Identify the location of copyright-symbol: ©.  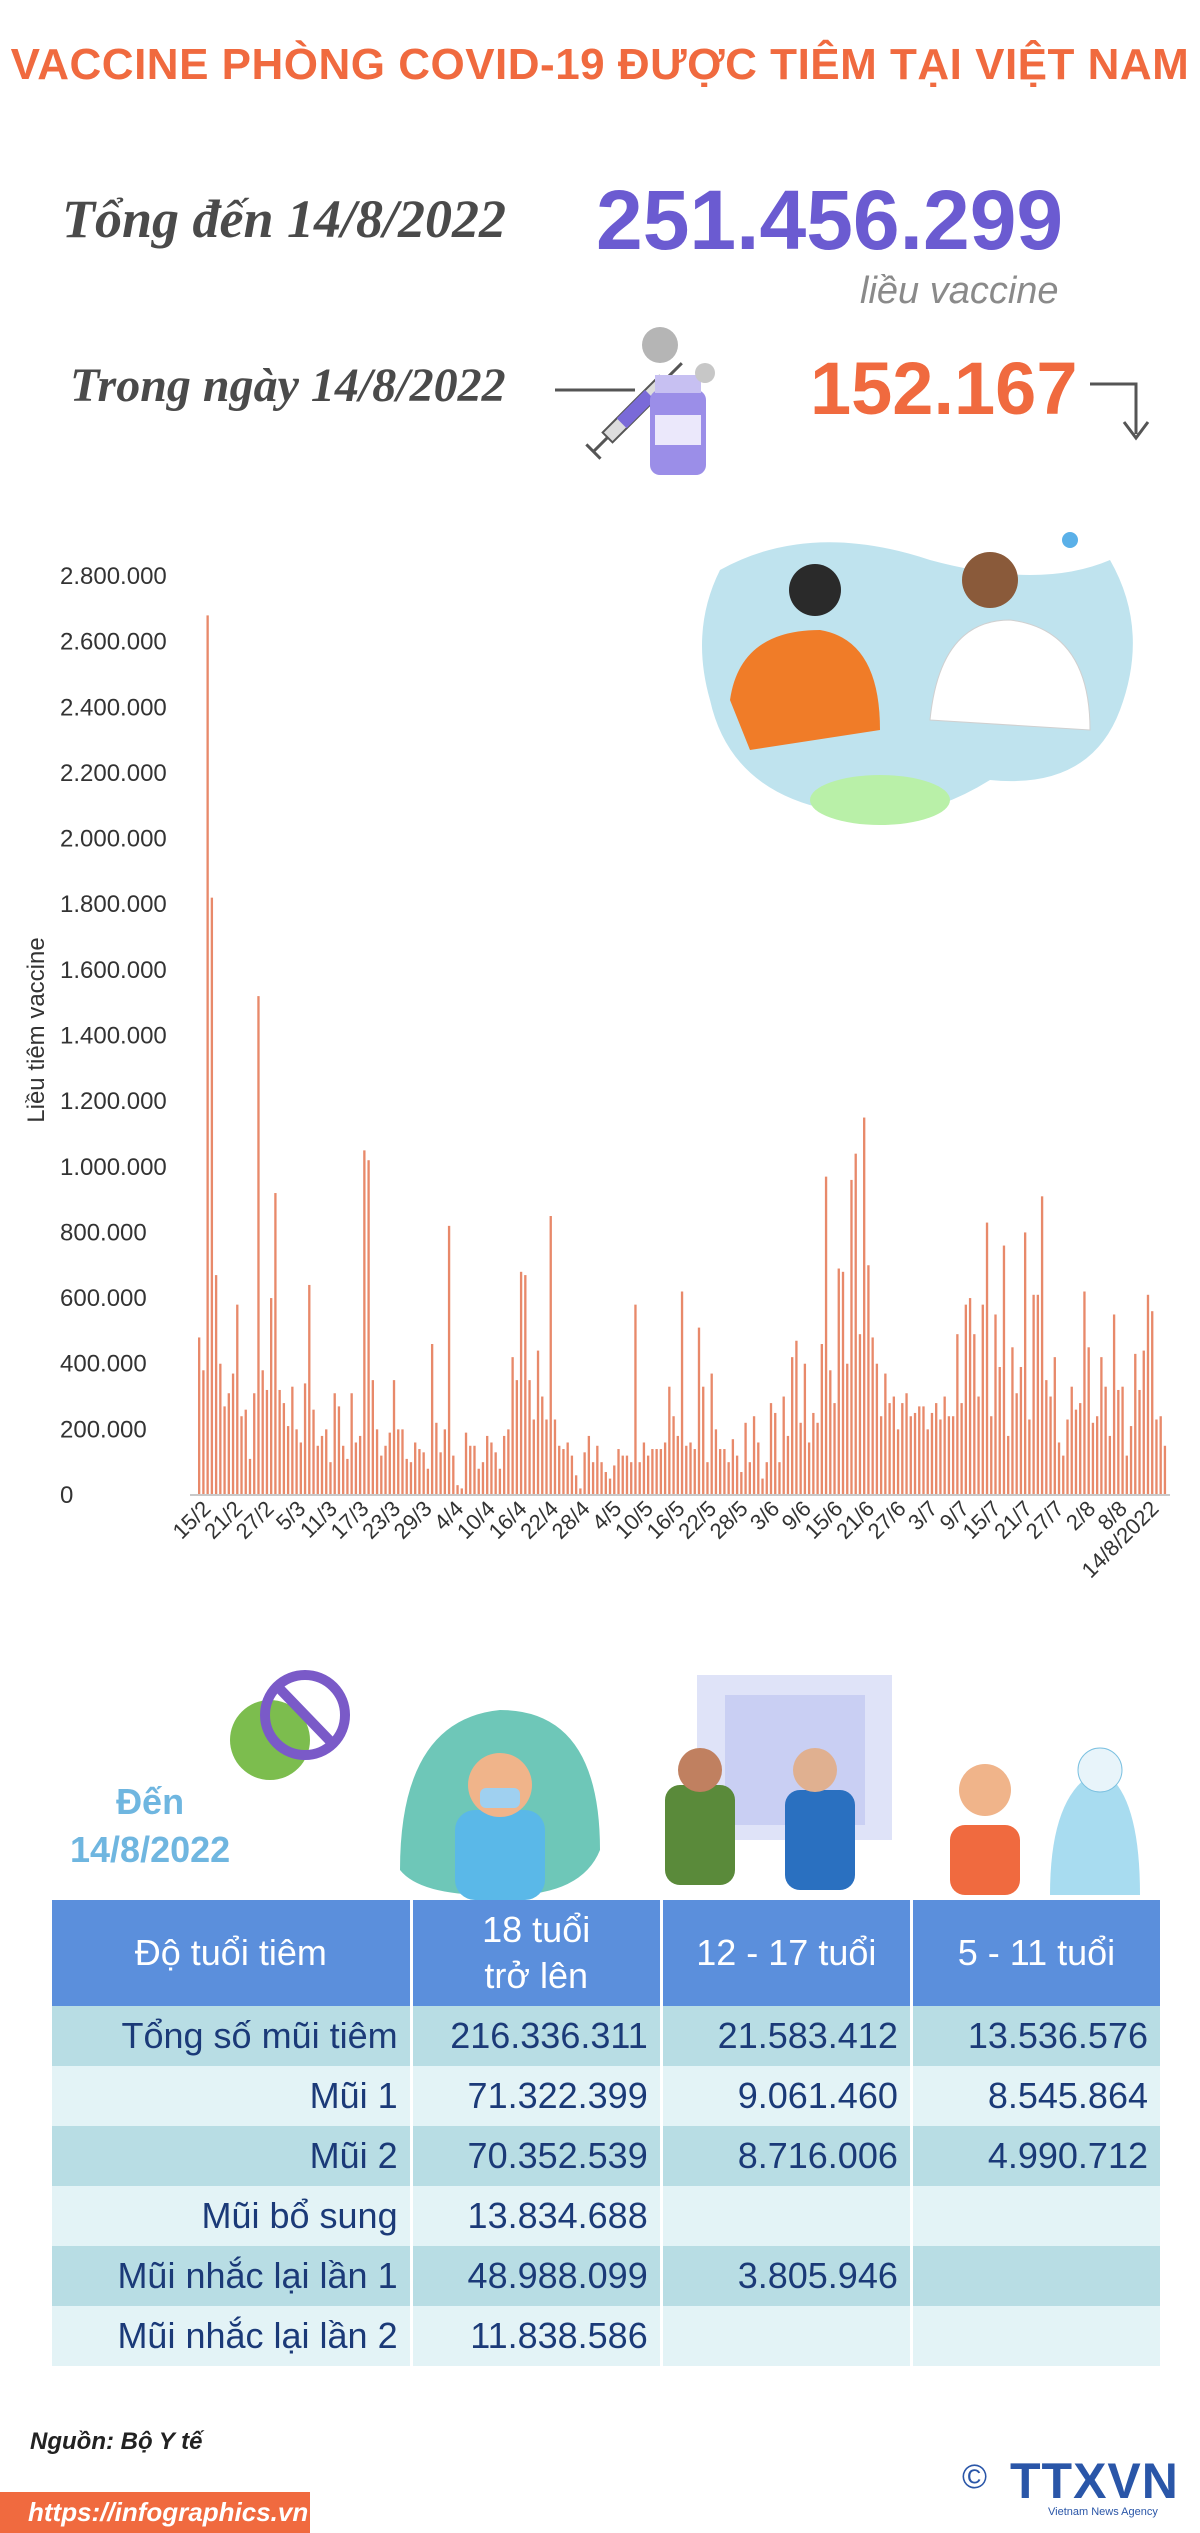
(975, 2477).